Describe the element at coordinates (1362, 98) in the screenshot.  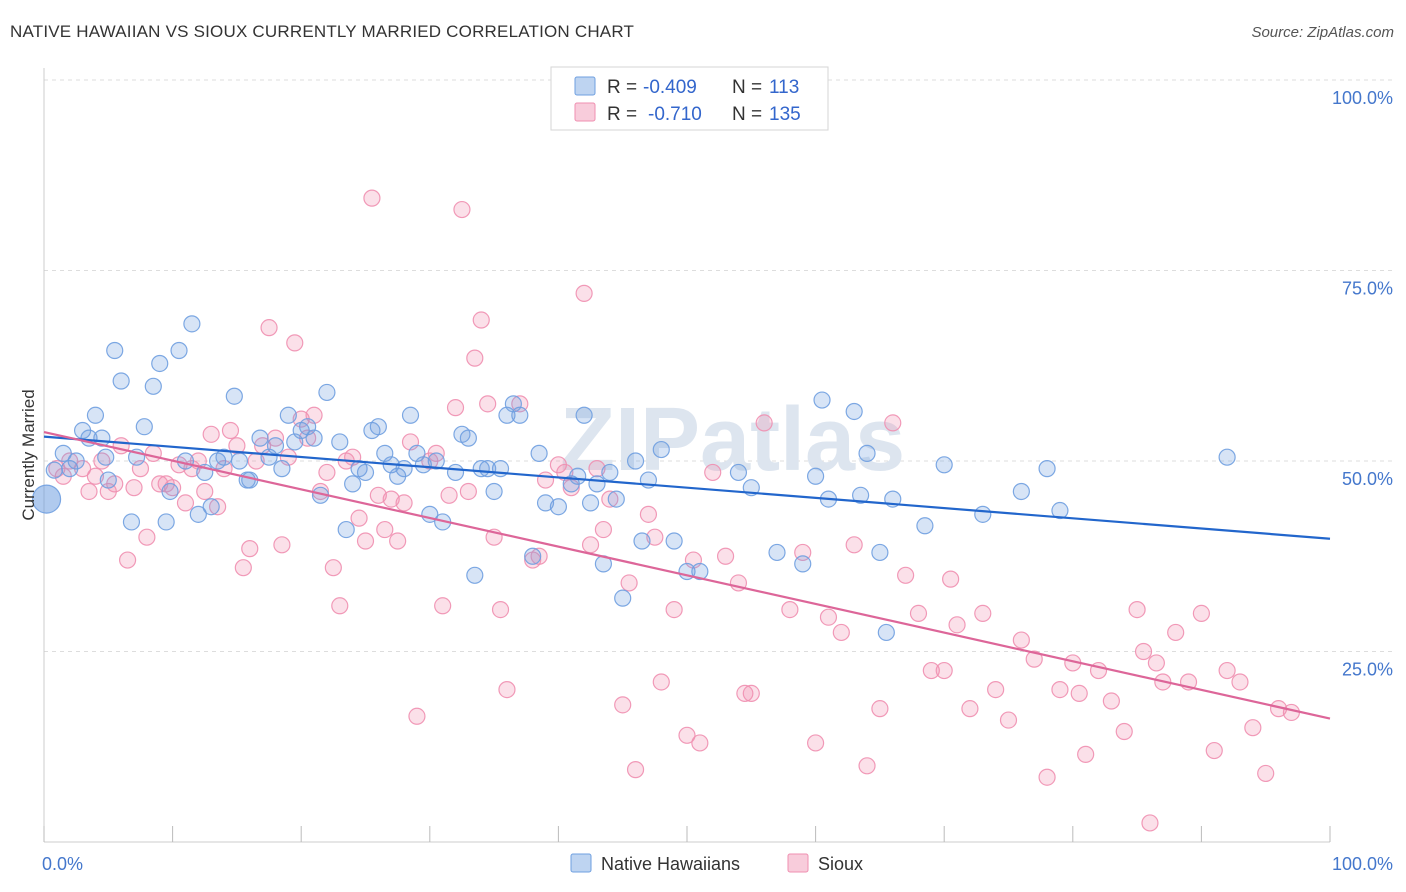
I see `y-tick-label-0: 100.0%` at that location.